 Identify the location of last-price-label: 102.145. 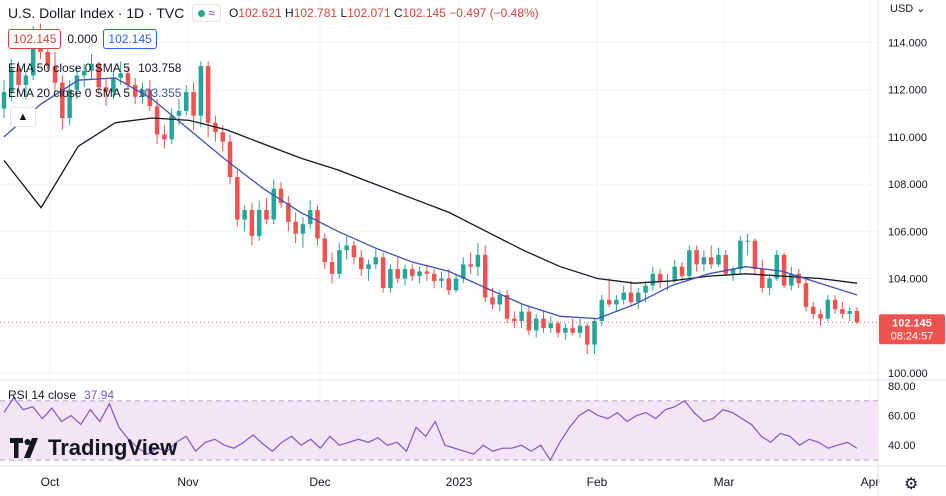
(912, 323).